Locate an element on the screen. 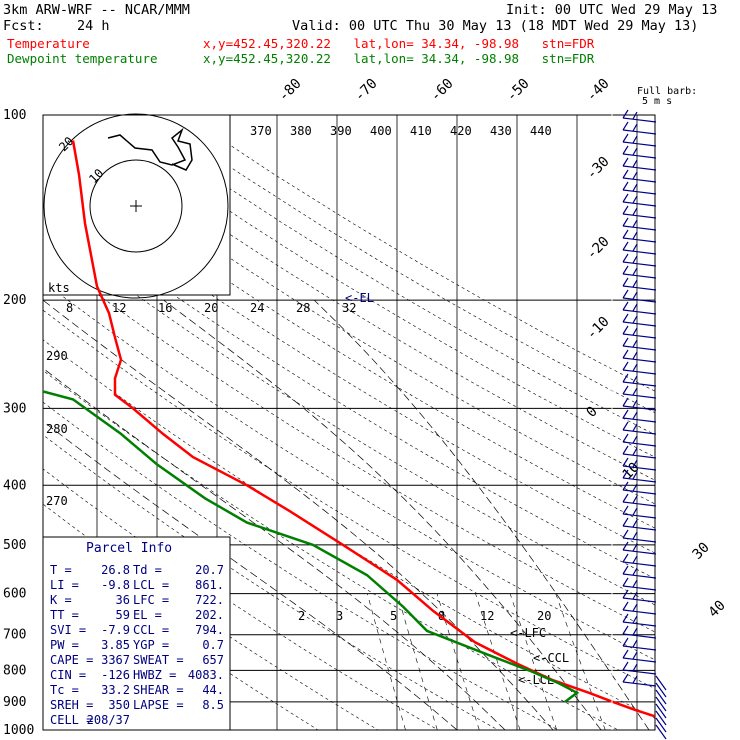  speed-tick-label: 20 is located at coordinates (211, 308).